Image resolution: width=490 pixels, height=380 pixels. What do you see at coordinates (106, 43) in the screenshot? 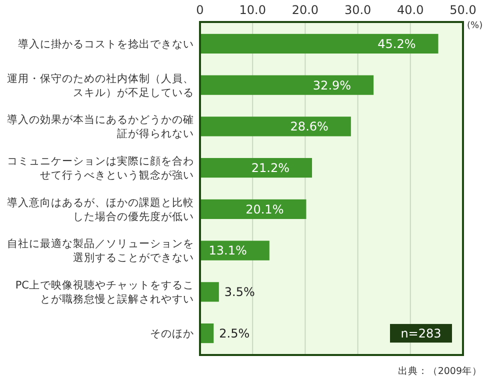
I see `y-tick-label: 導入に掛かるコストを捻出できない` at bounding box center [106, 43].